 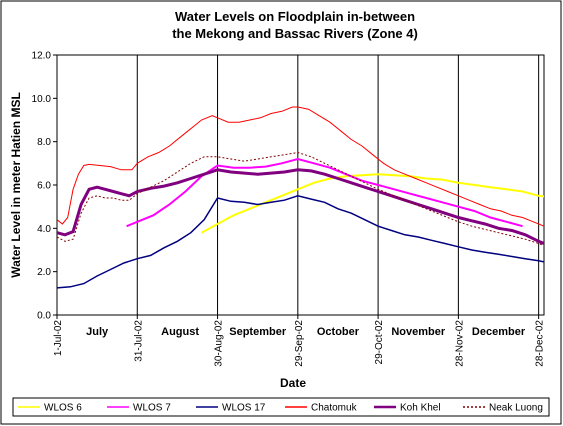 I want to click on chart-title-line-2: the Mekong and Bassac Rivers (Zone 4), so click(x=295, y=33).